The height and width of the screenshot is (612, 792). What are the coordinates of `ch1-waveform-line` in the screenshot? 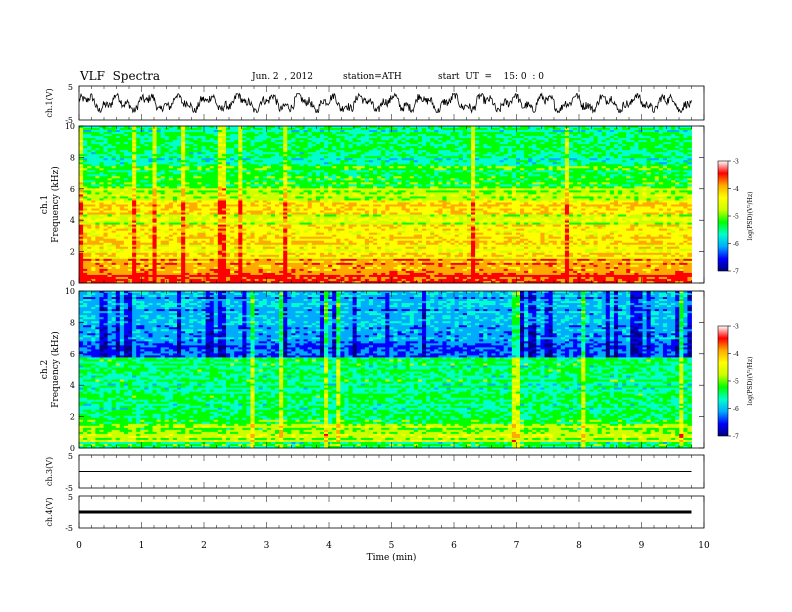 It's located at (385, 103).